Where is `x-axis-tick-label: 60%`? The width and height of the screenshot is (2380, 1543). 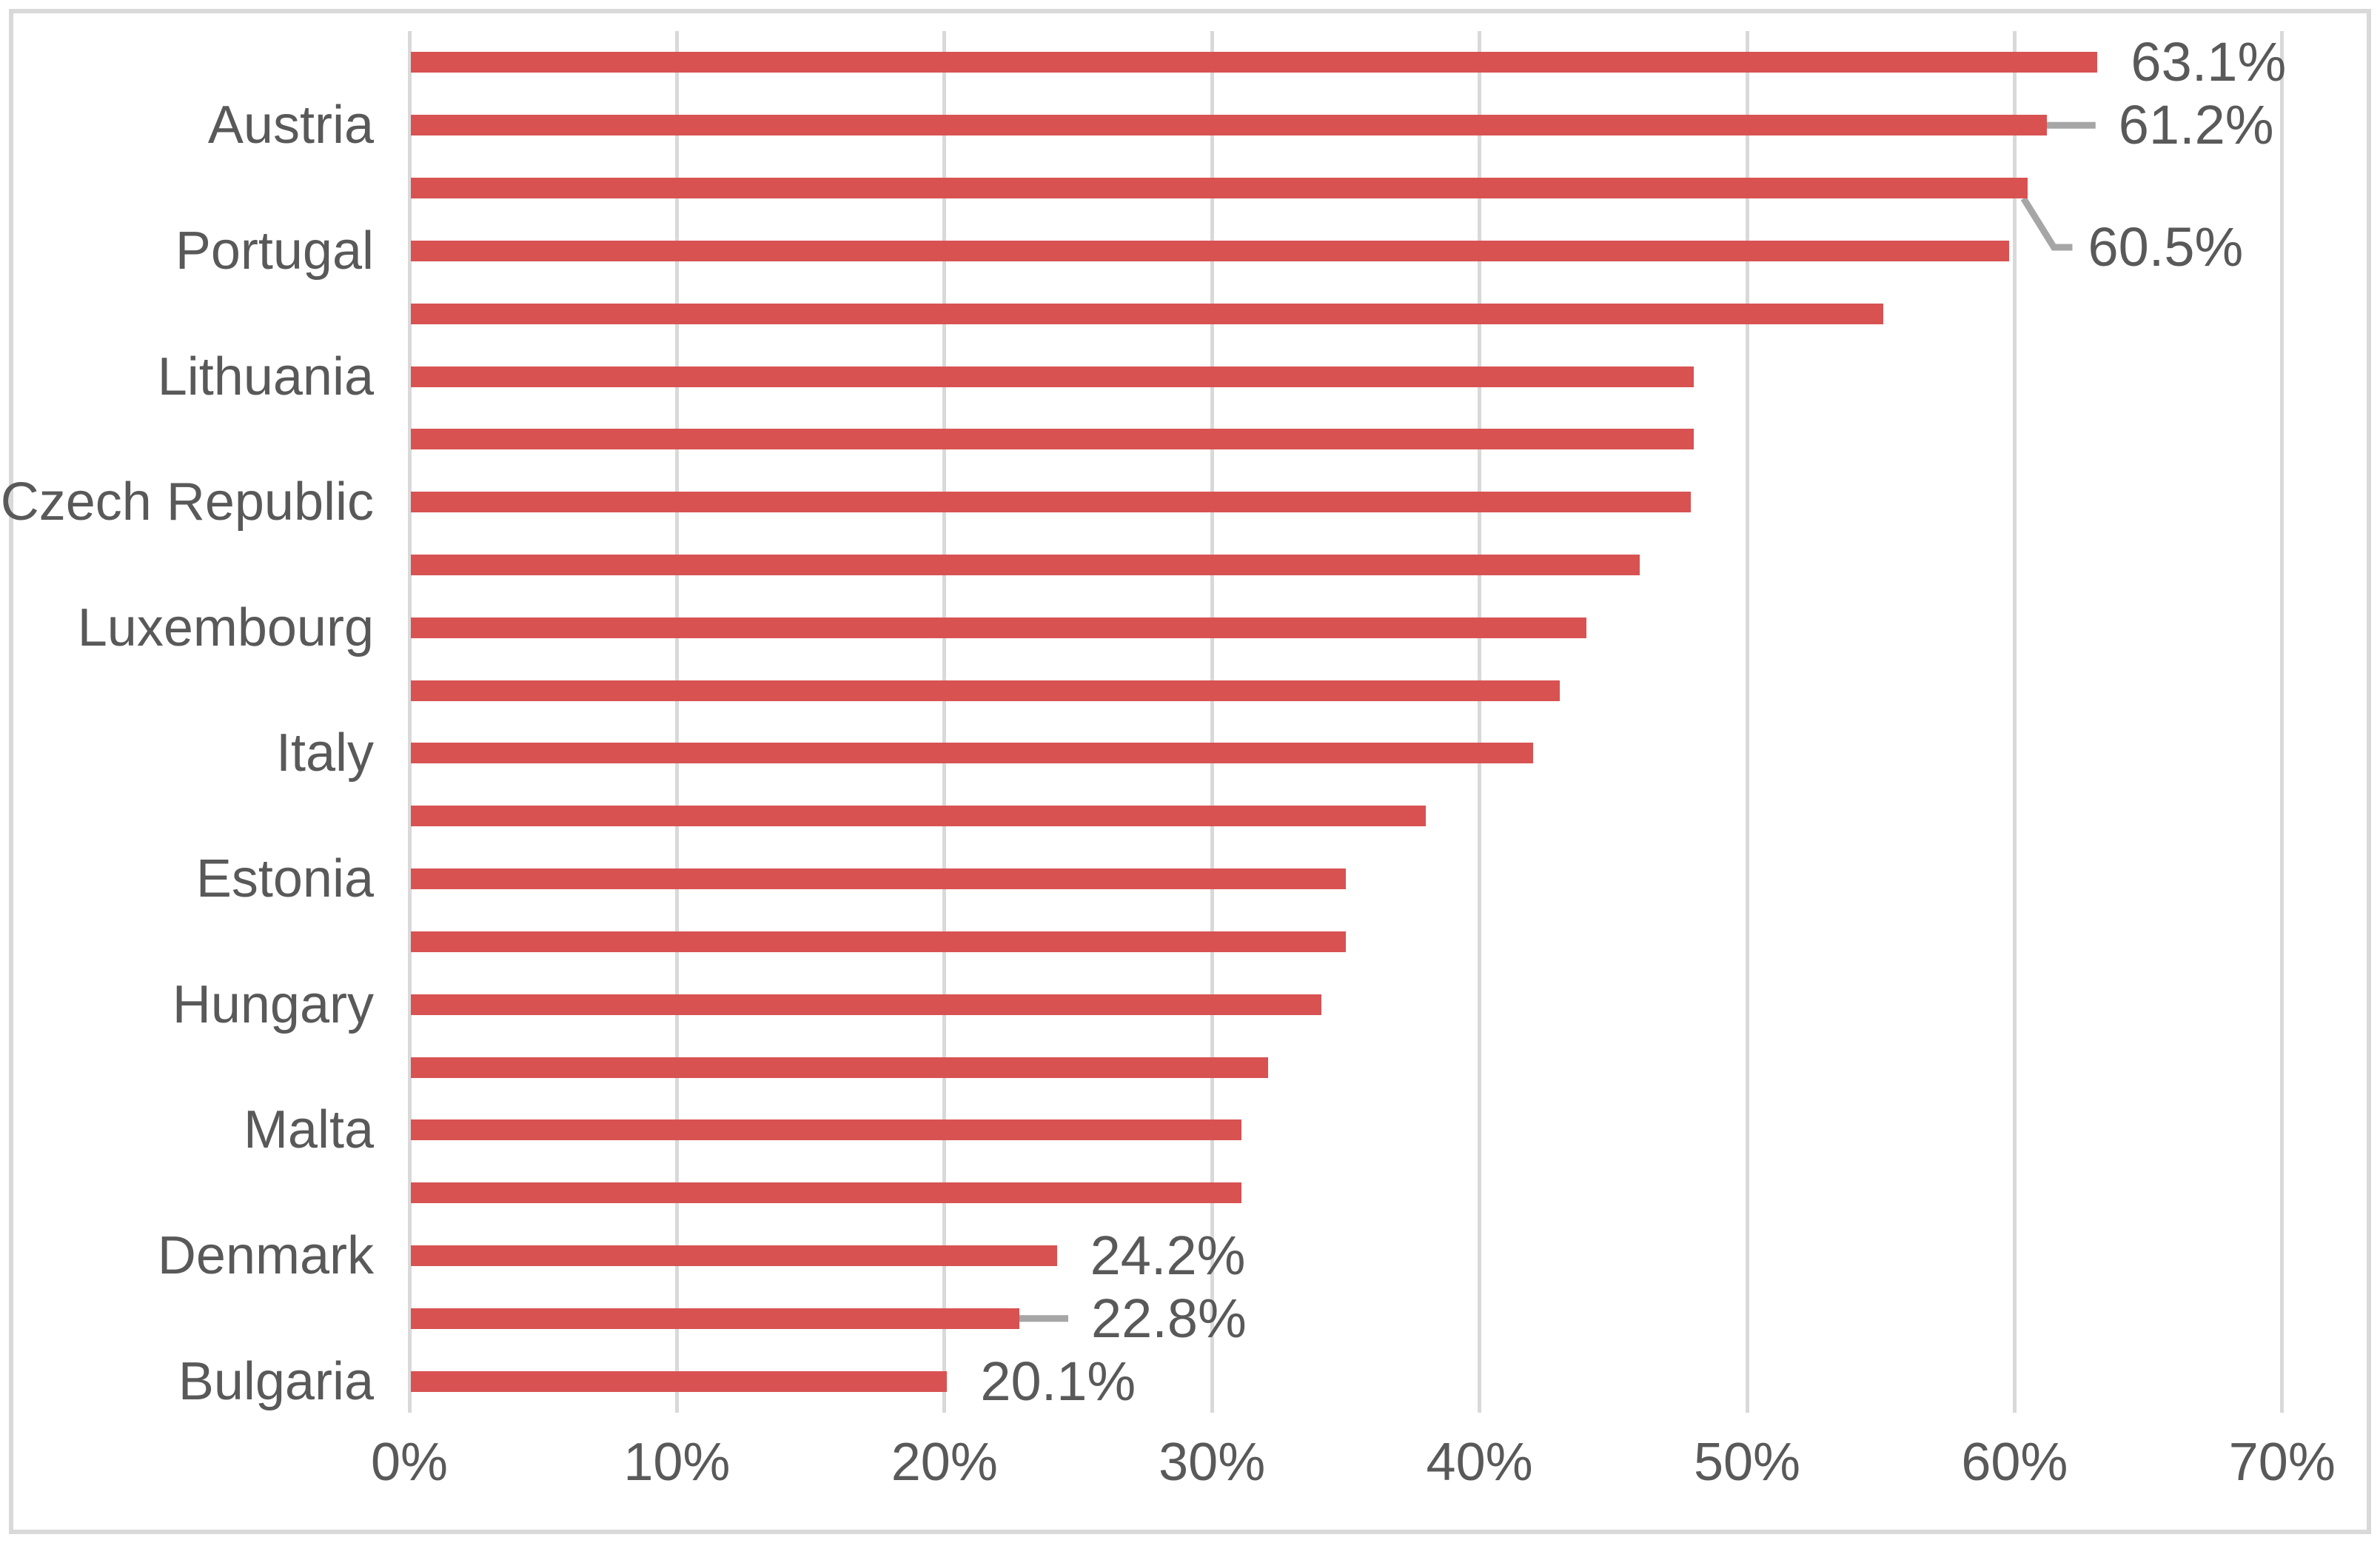 x-axis-tick-label: 60% is located at coordinates (2014, 1462).